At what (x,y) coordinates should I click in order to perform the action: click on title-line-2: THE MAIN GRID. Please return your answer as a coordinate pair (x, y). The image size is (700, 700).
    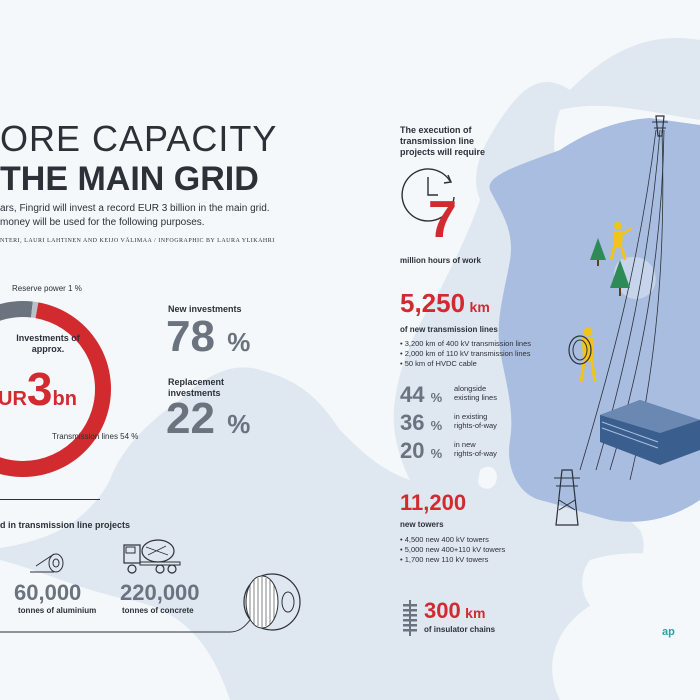
    Looking at the image, I should click on (129, 179).